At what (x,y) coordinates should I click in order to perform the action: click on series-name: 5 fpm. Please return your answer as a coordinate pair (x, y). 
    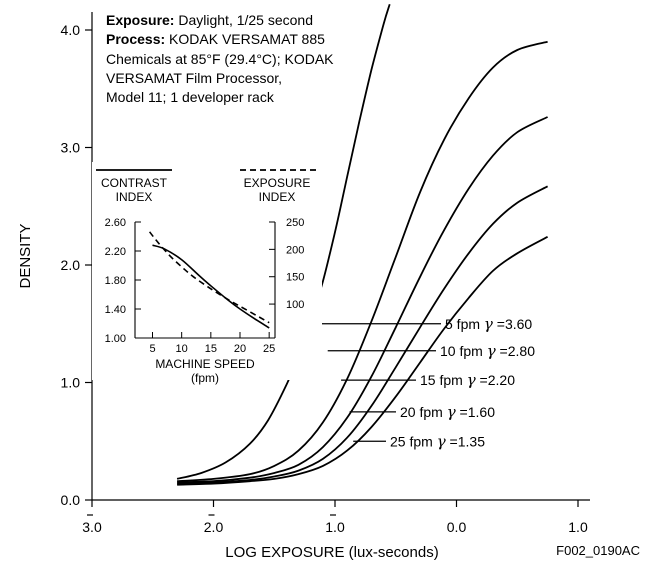
    Looking at the image, I should click on (464, 324).